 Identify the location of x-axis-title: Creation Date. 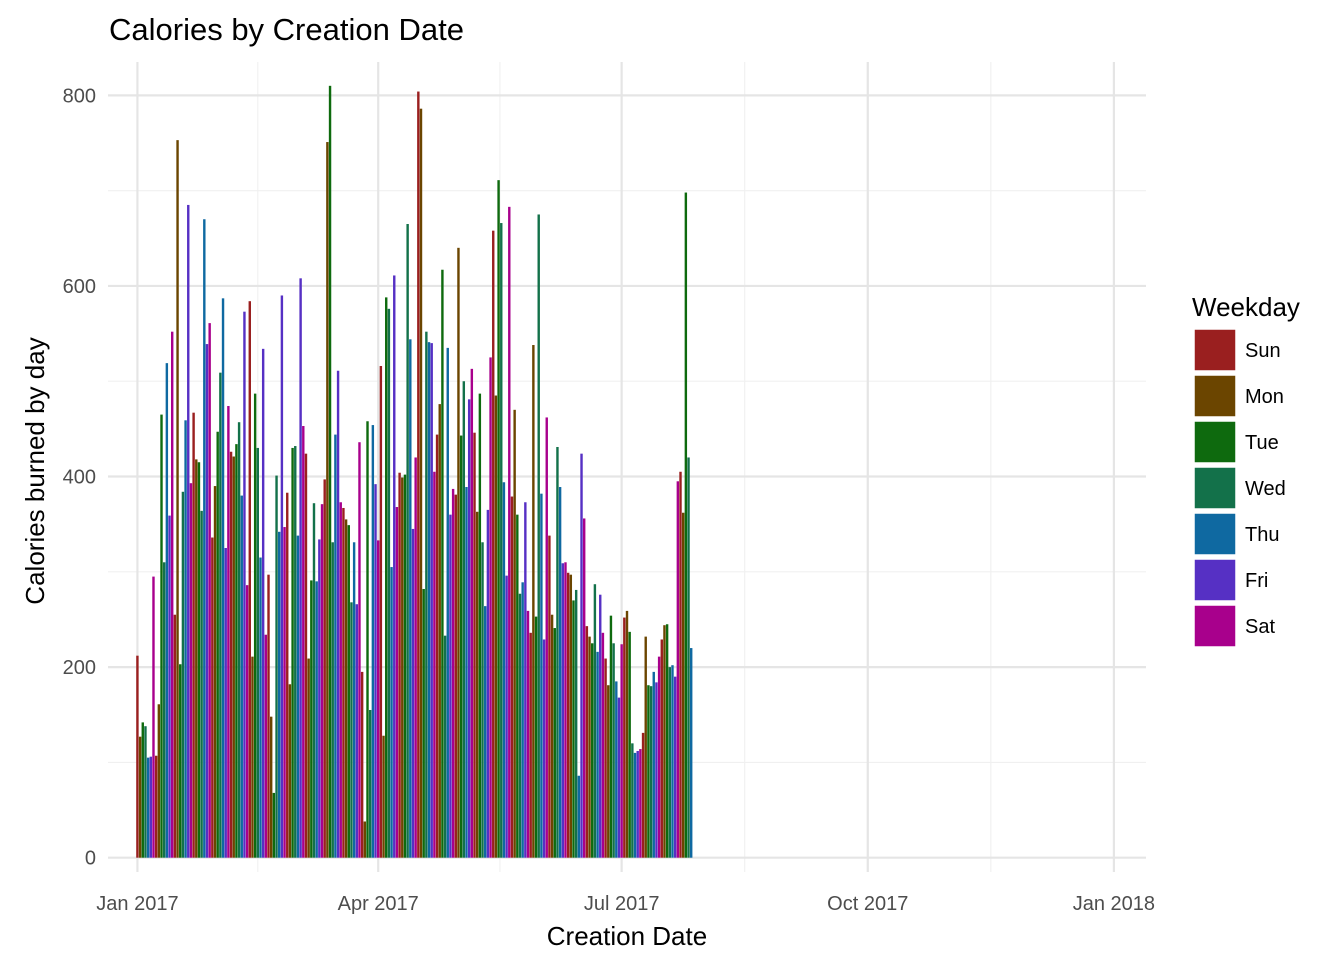
(627, 936).